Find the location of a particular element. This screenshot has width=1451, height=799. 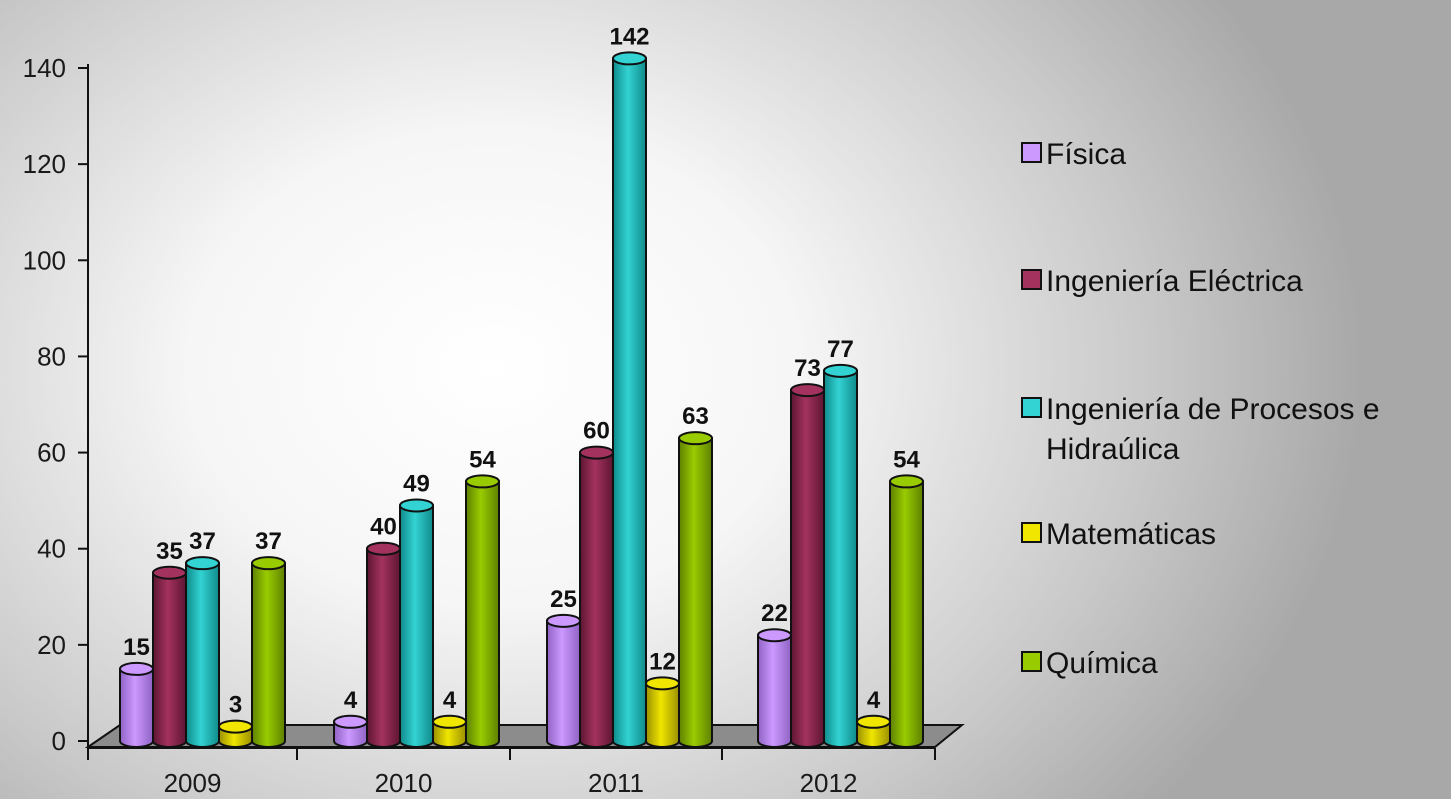

bar-fisica-2011 is located at coordinates (563, 680).